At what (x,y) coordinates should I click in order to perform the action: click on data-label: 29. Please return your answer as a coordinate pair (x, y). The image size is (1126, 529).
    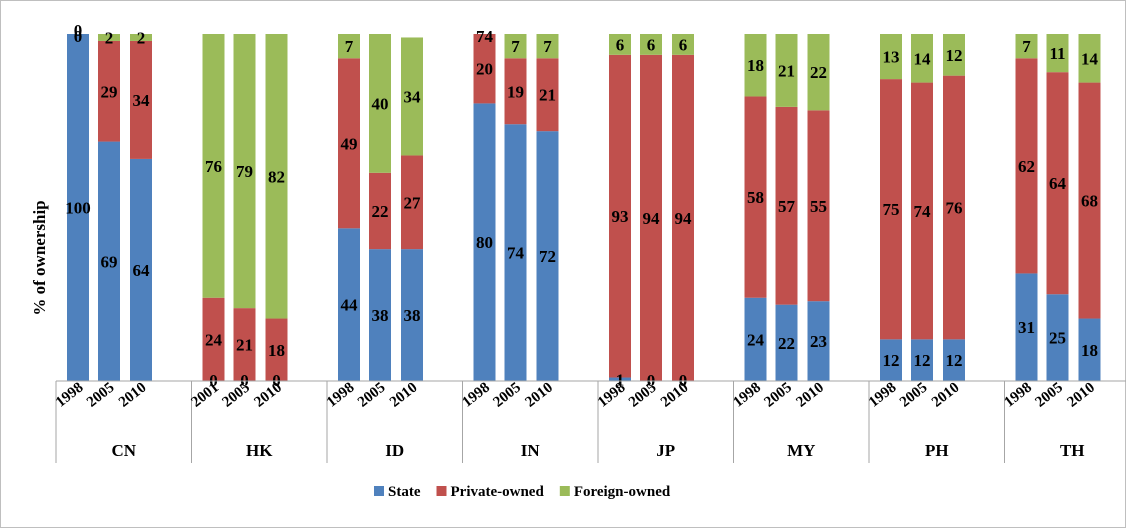
    Looking at the image, I should click on (109, 91).